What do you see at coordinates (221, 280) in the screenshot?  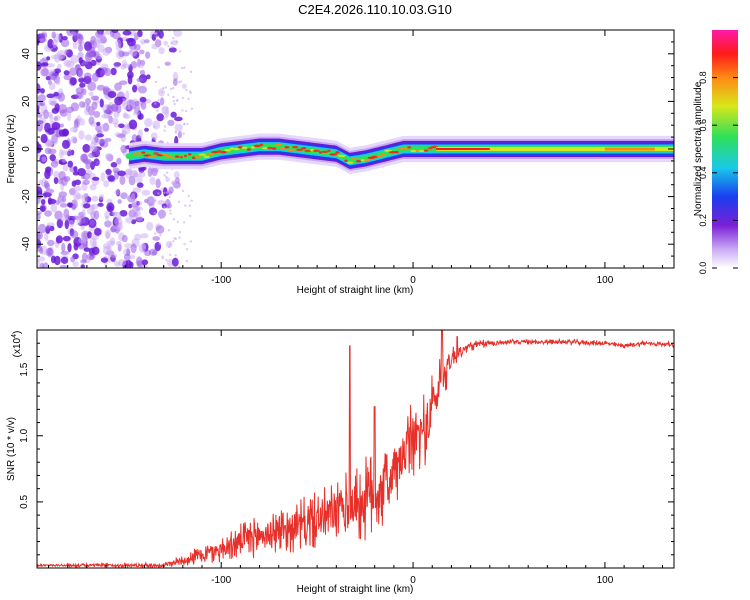 I see `spectrogram-x-tick-label: -100` at bounding box center [221, 280].